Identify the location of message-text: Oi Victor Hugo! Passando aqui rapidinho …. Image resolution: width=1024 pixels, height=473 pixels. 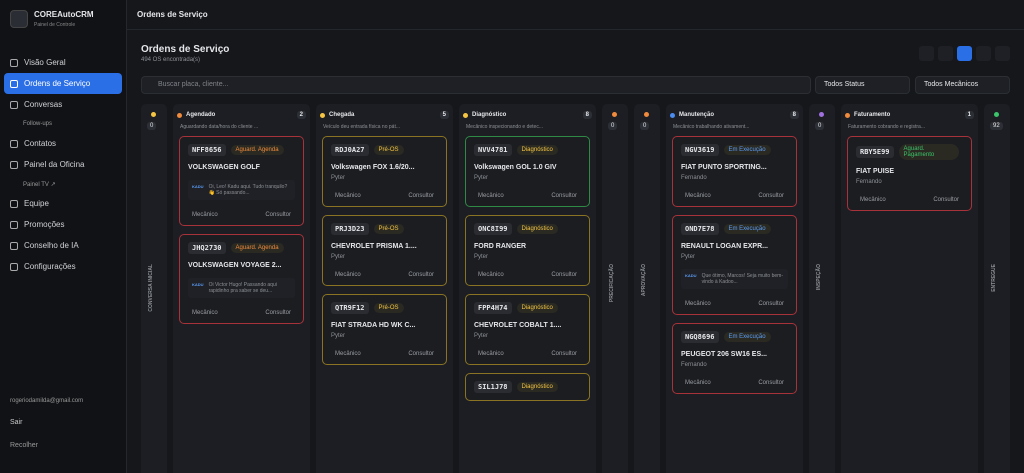
(242, 288).